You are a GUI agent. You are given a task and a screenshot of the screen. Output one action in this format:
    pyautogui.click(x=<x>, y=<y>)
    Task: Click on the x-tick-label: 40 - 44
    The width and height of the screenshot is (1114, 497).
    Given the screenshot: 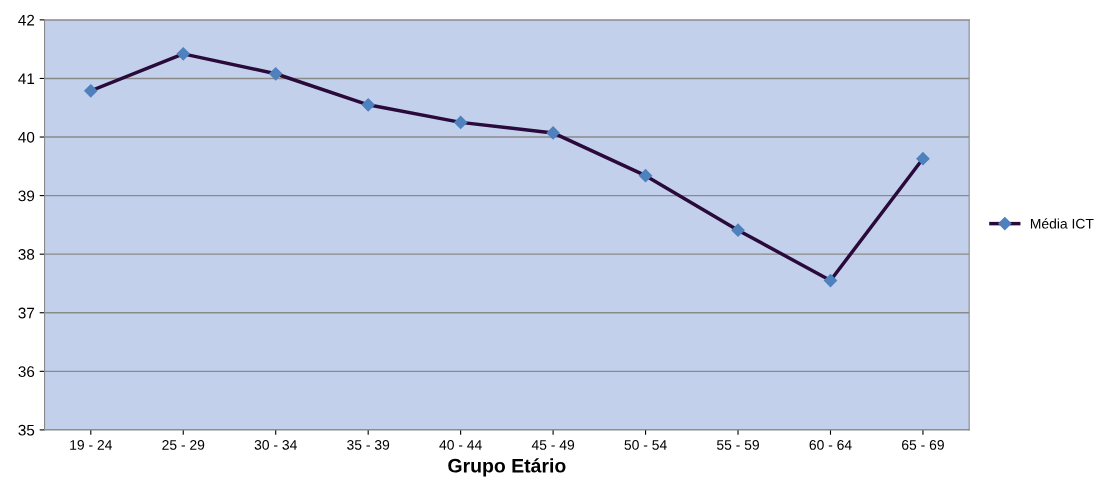 What is the action you would take?
    pyautogui.click(x=460, y=444)
    